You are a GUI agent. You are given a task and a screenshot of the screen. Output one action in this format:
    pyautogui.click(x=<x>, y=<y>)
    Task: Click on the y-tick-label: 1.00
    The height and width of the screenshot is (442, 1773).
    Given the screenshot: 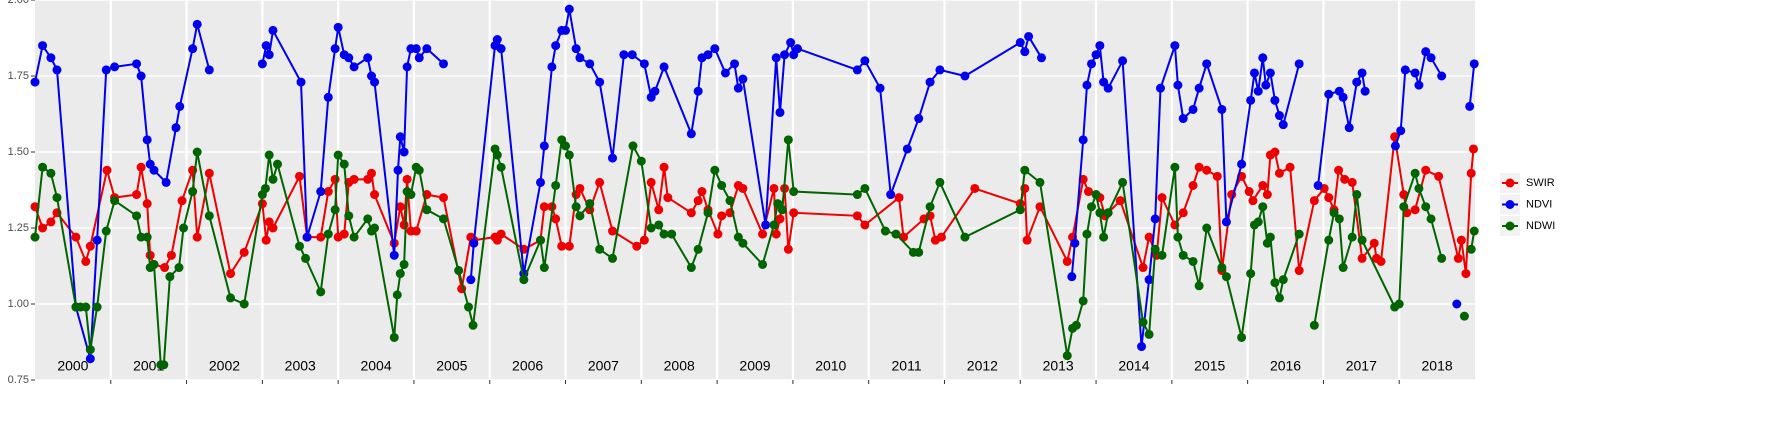 What is the action you would take?
    pyautogui.click(x=18, y=304)
    